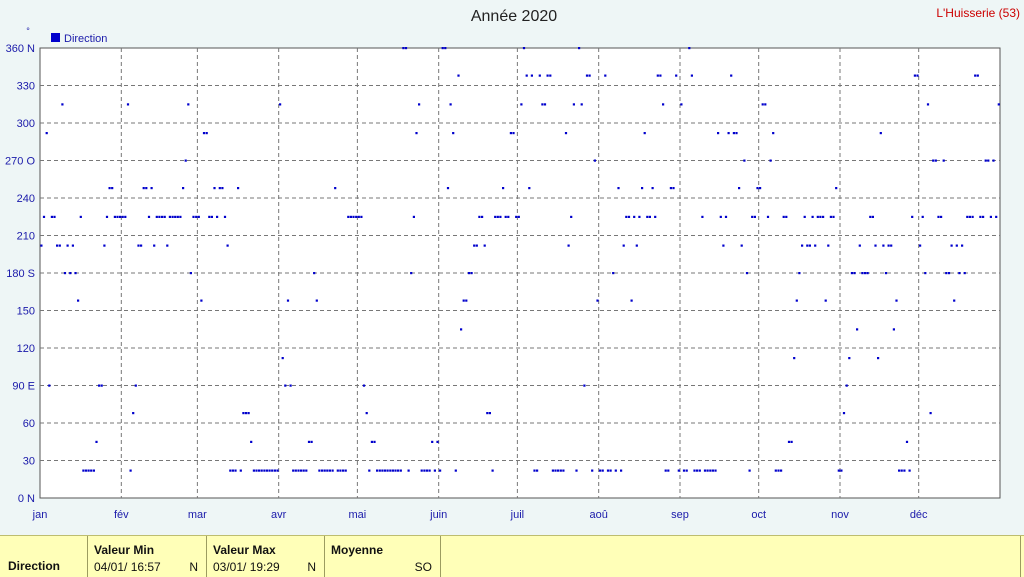 The height and width of the screenshot is (577, 1024). I want to click on y-tick-label: 240, so click(26, 199).